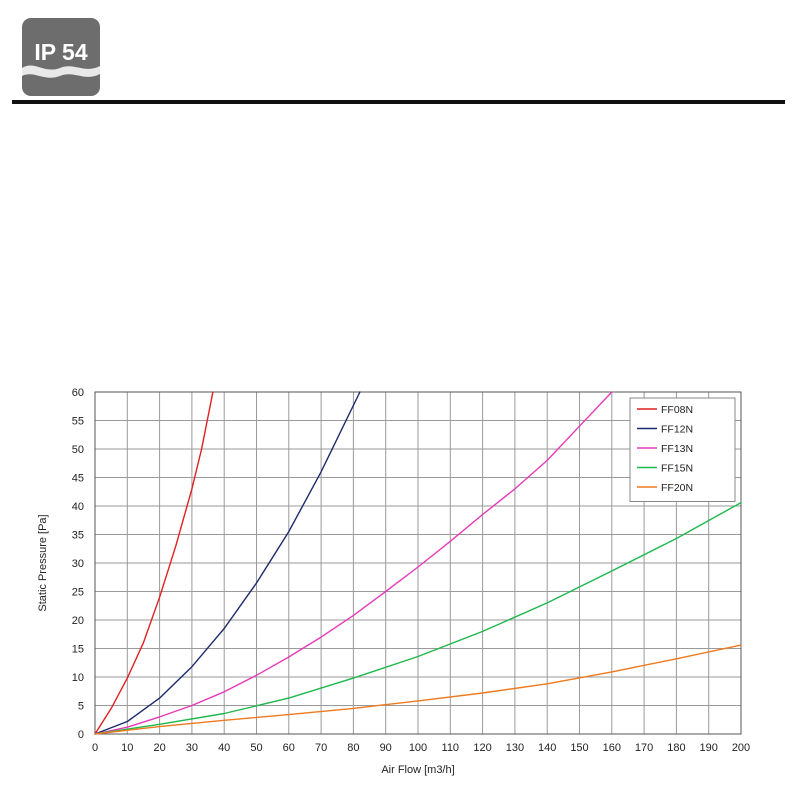 The height and width of the screenshot is (800, 800). What do you see at coordinates (482, 748) in the screenshot?
I see `x-tick-label: 120` at bounding box center [482, 748].